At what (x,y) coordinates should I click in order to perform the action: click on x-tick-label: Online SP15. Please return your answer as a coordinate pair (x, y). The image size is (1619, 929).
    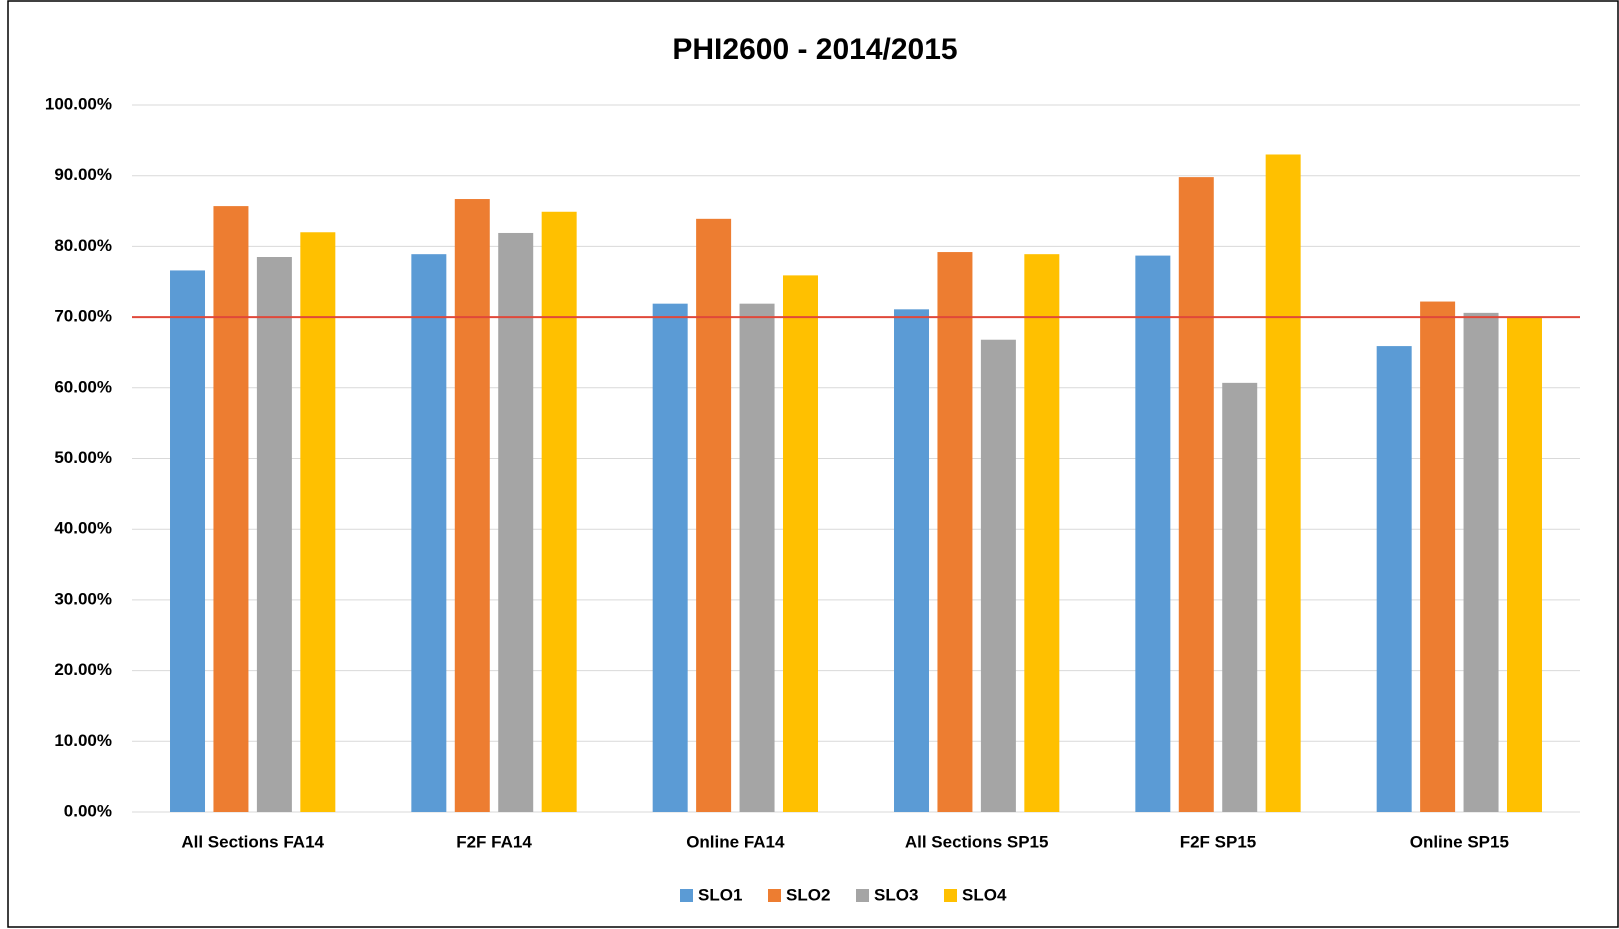
    Looking at the image, I should click on (1459, 841).